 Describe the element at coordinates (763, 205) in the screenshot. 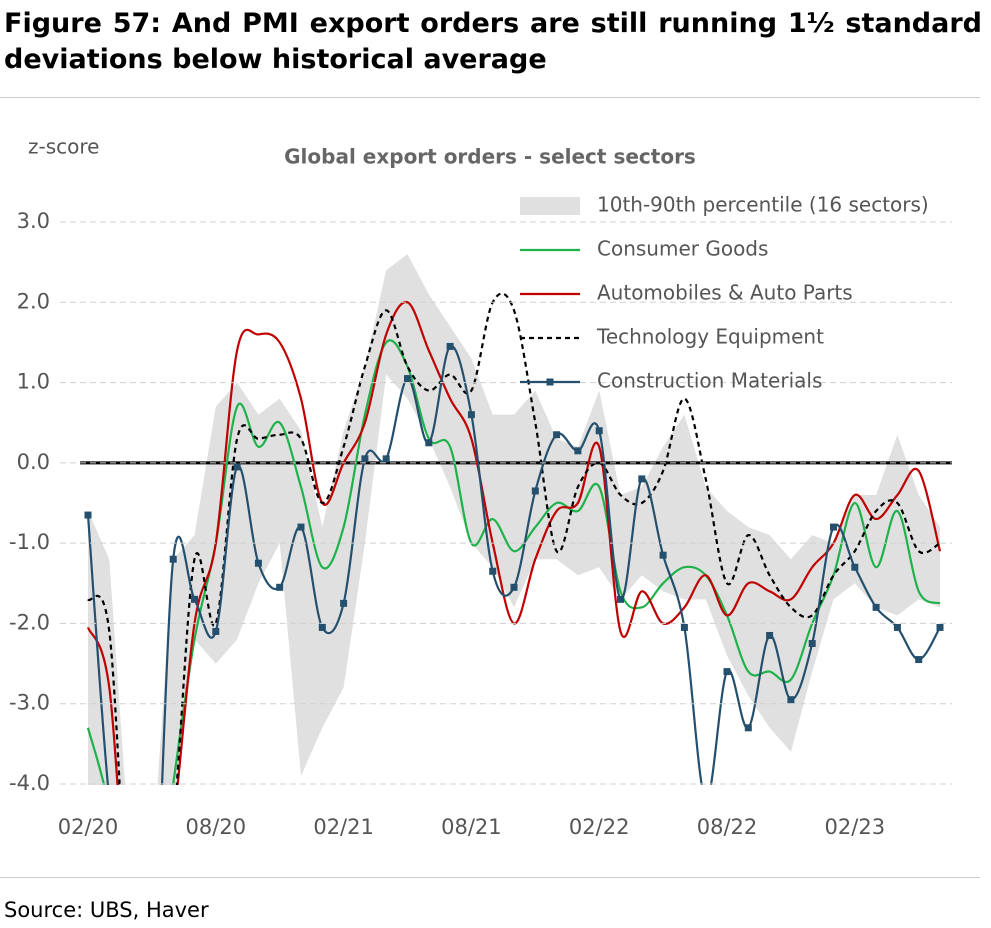

I see `legend-label: 10th-90th percentile (16 sectors)` at that location.